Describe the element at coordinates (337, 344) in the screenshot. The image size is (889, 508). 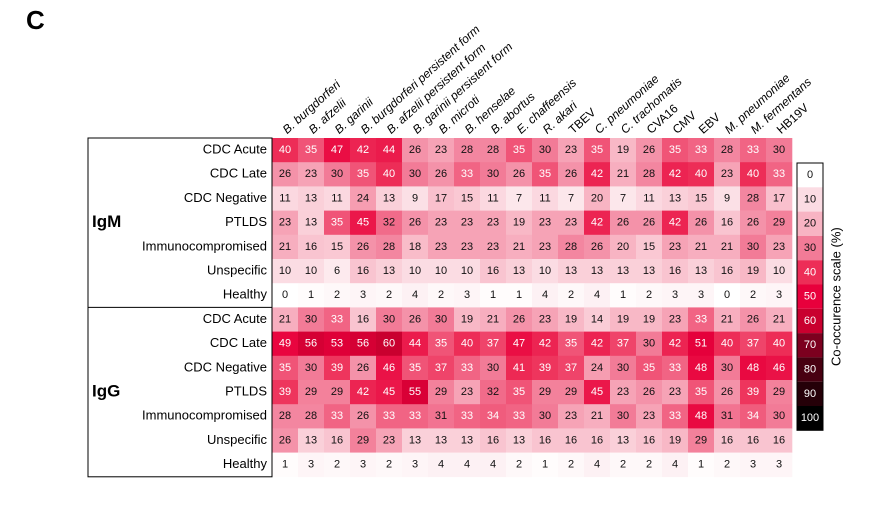
I see `cell-value: 53` at that location.